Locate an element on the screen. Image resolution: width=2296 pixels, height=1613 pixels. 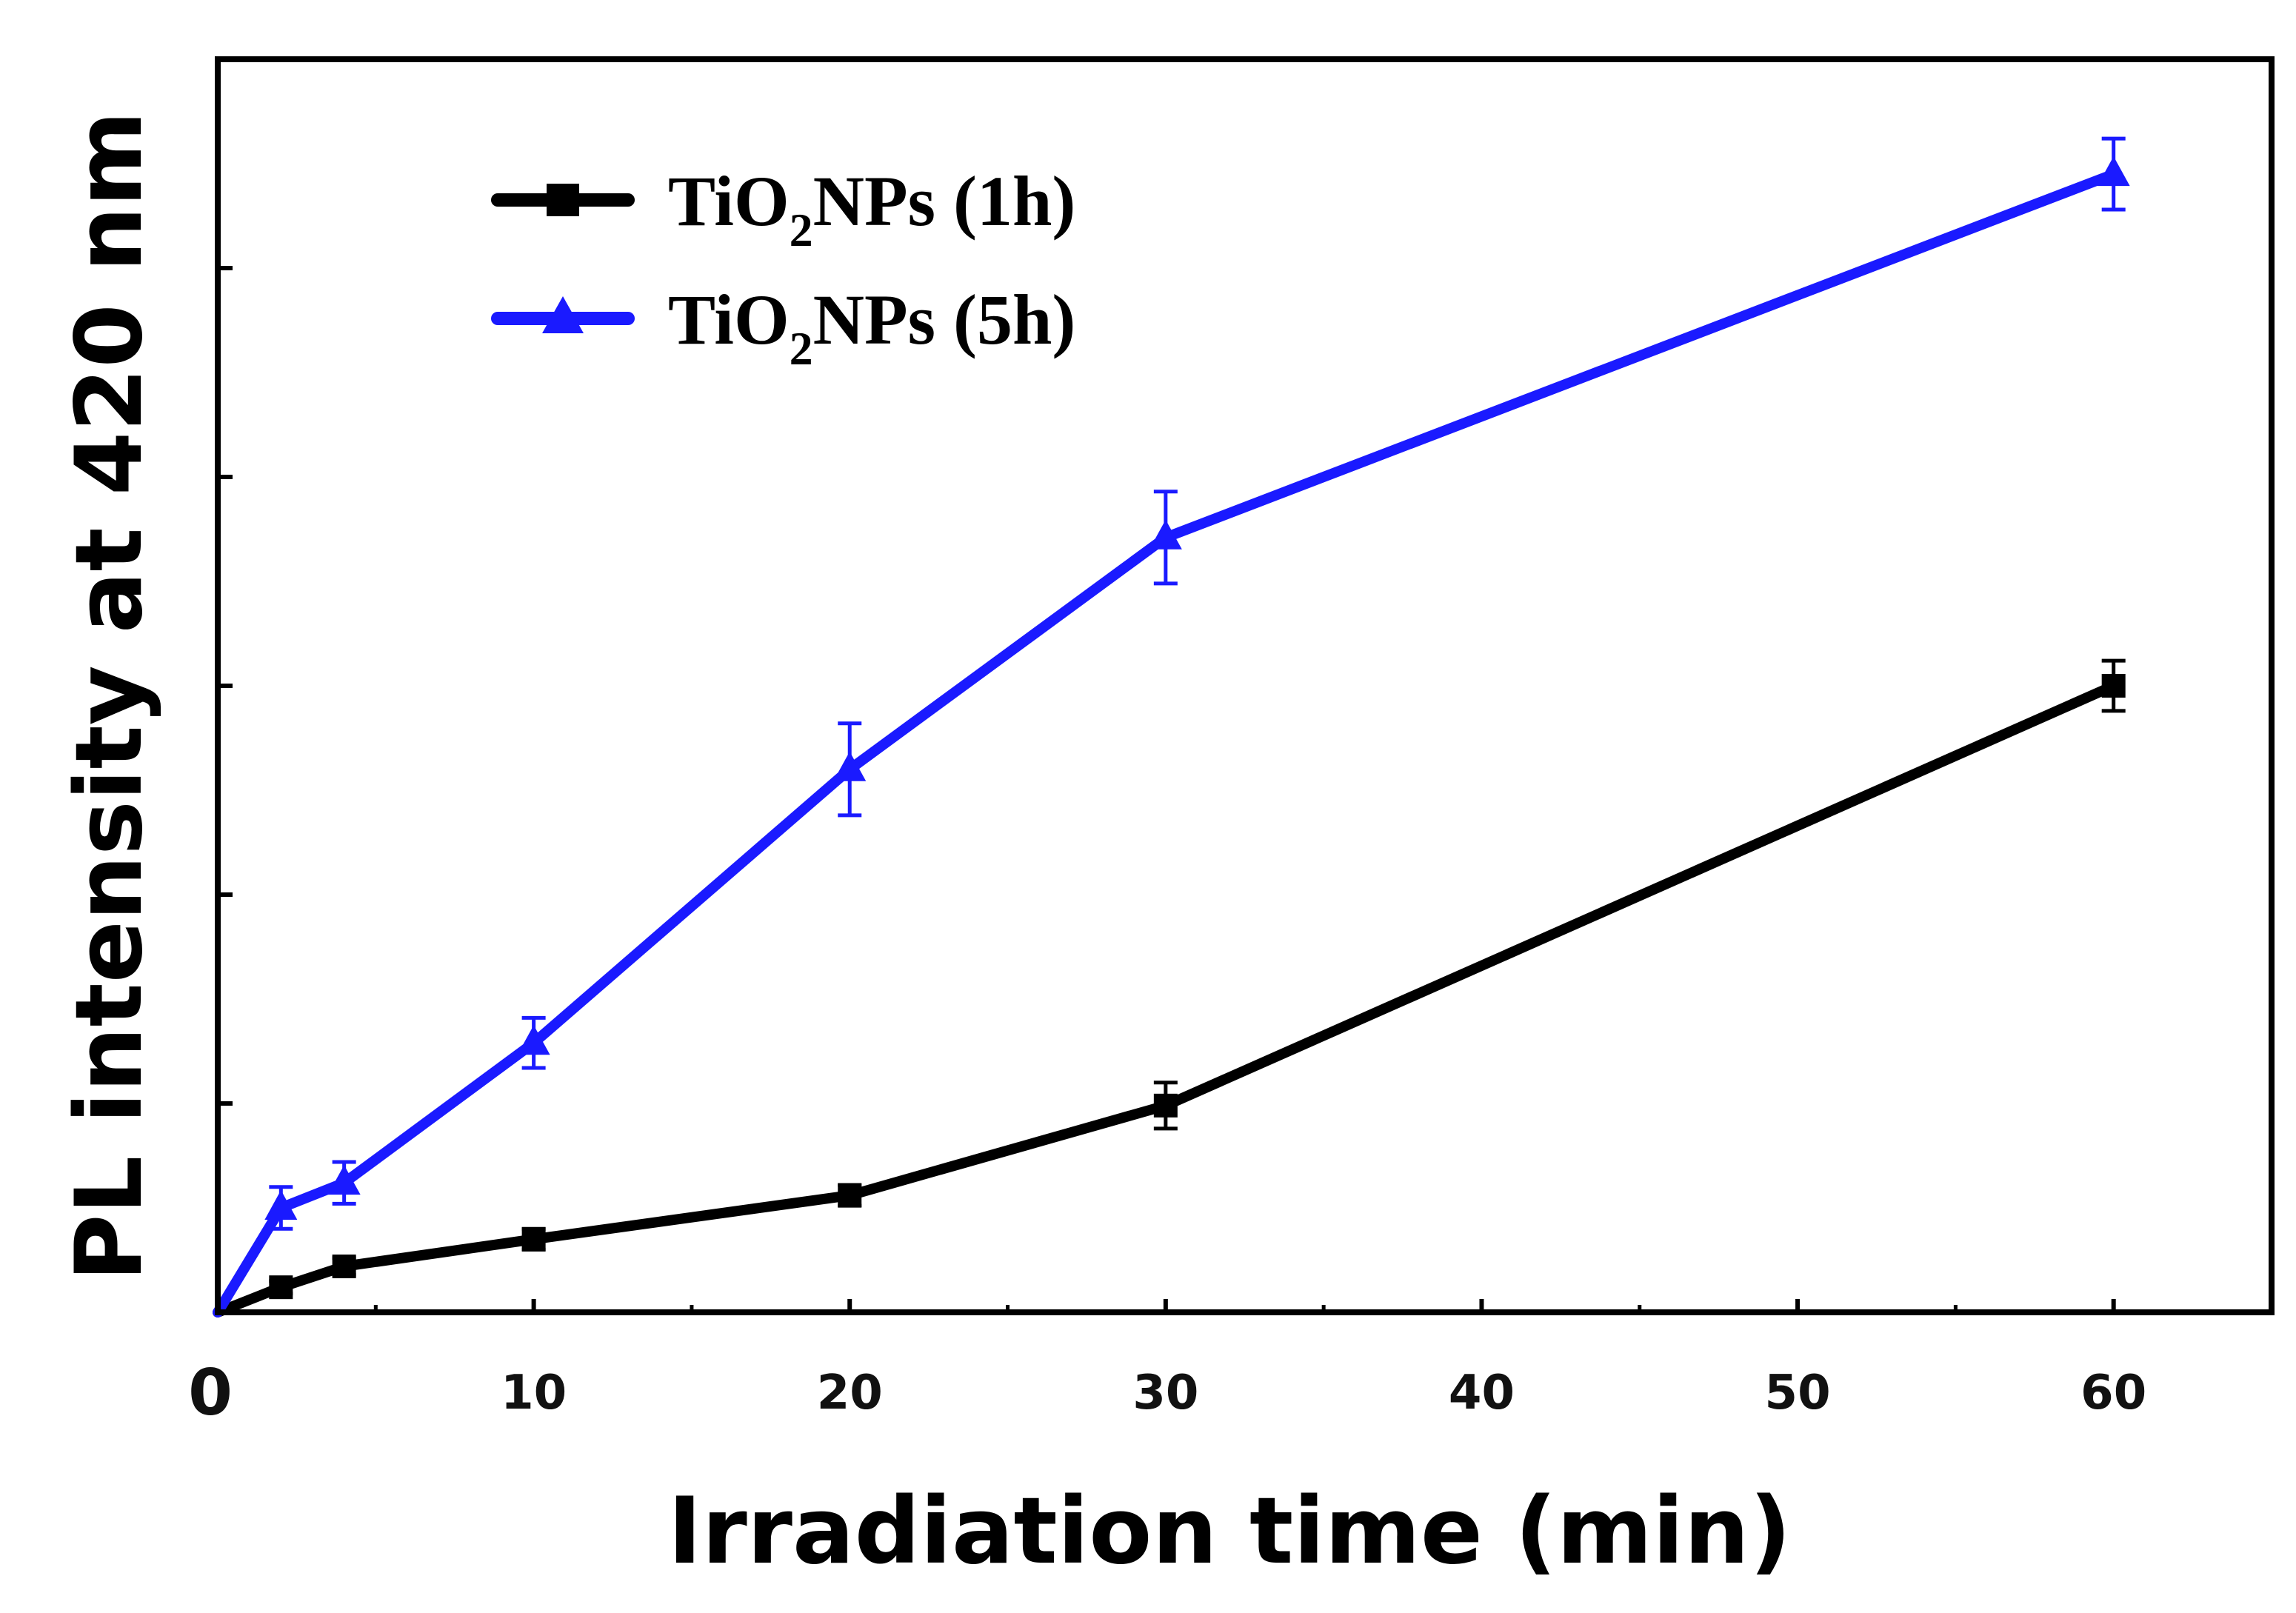
legend-entry-1: TiO2NPs (1h) is located at coordinates (783, 208).